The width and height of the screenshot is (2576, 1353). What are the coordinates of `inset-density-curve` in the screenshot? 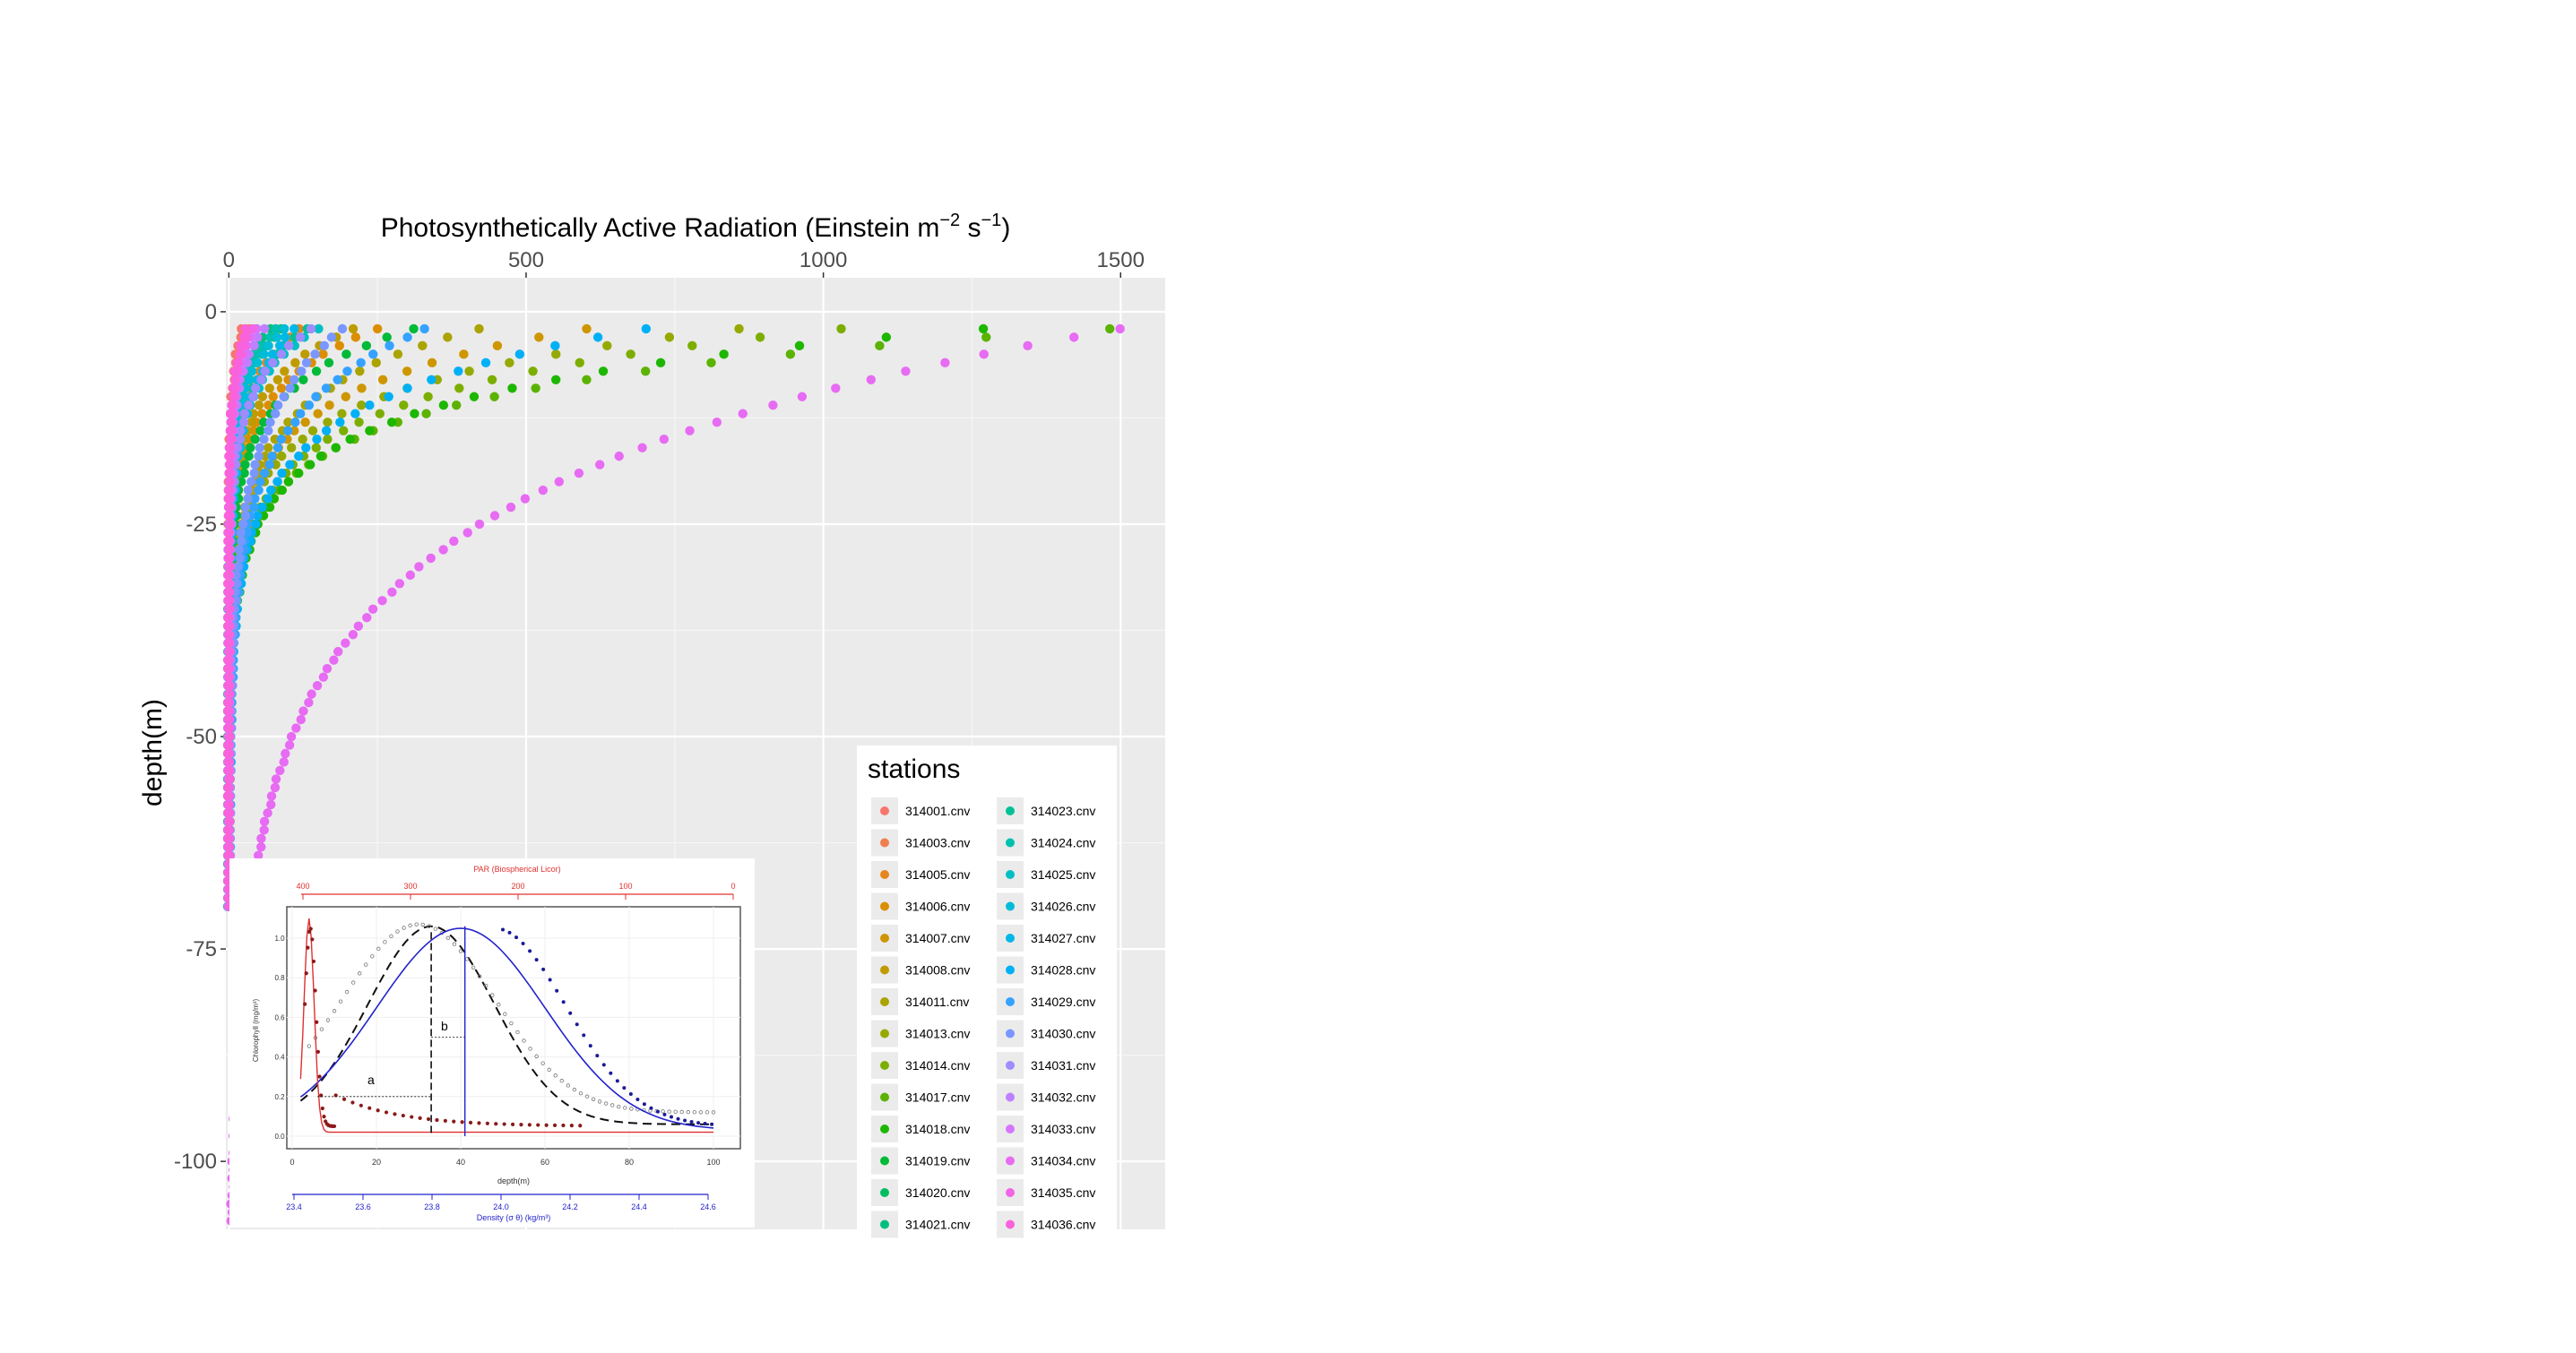 It's located at (506, 1028).